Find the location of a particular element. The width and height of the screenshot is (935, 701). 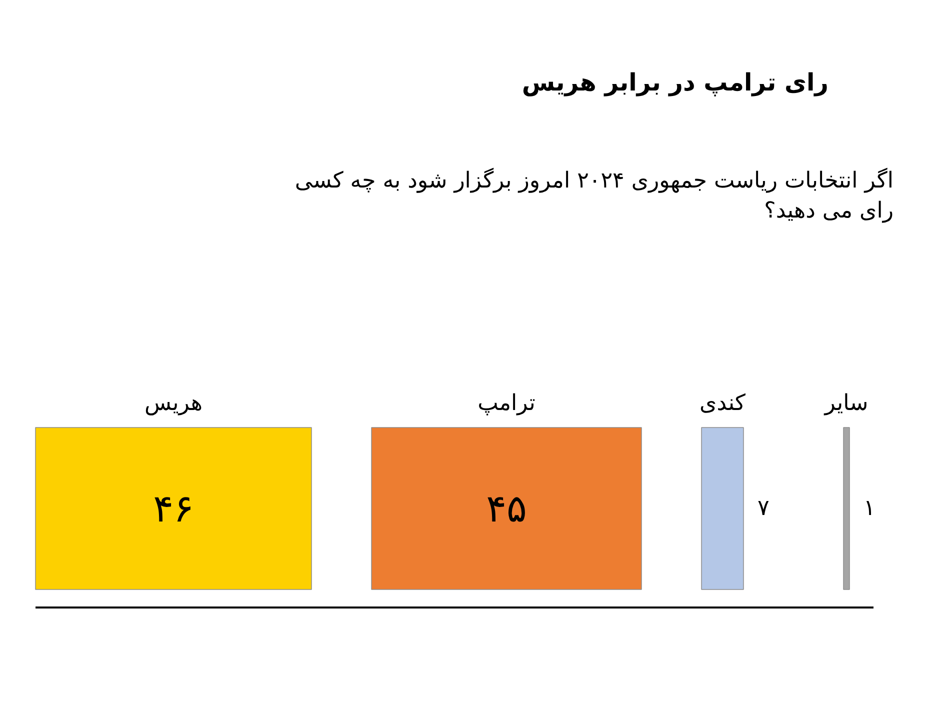

data-label: ۱ is located at coordinates (870, 508).